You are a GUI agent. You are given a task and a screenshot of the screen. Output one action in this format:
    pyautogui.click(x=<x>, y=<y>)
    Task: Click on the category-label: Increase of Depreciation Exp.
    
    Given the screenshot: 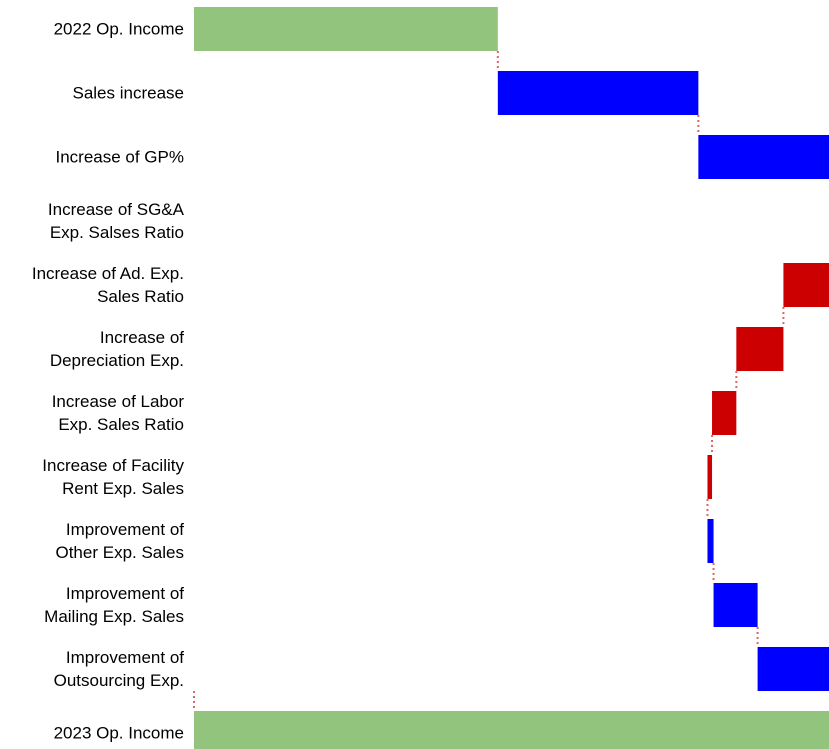 What is the action you would take?
    pyautogui.click(x=116, y=349)
    